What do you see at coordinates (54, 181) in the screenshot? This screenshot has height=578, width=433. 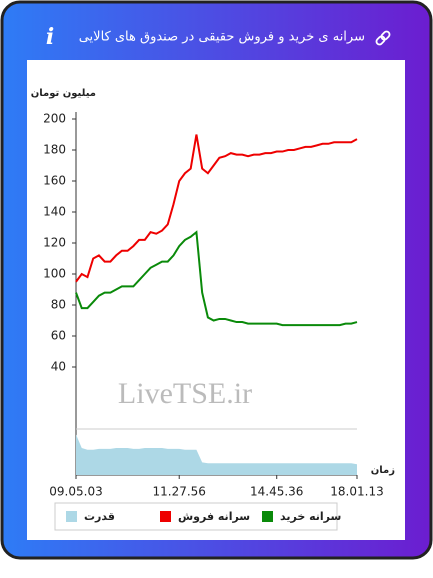 I see `y-tick-label: 160` at bounding box center [54, 181].